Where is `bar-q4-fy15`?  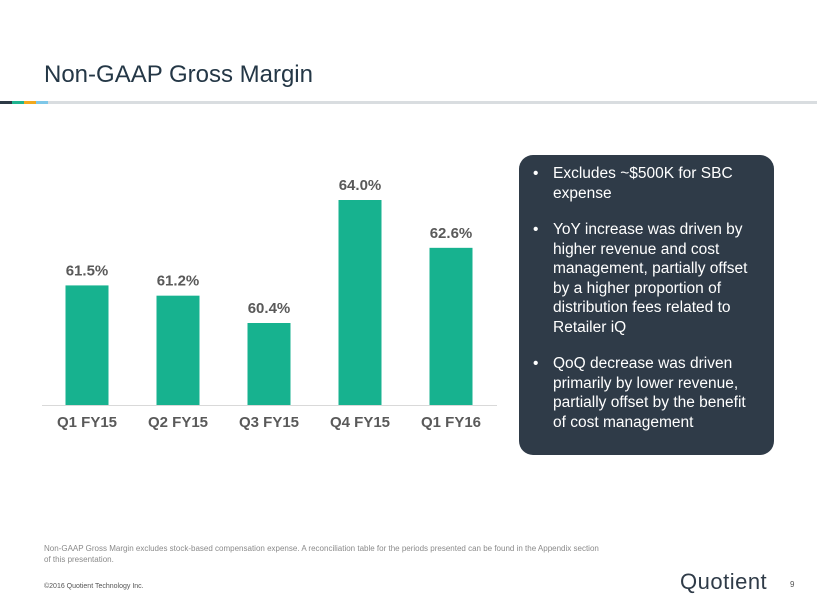
bar-q4-fy15 is located at coordinates (360, 302).